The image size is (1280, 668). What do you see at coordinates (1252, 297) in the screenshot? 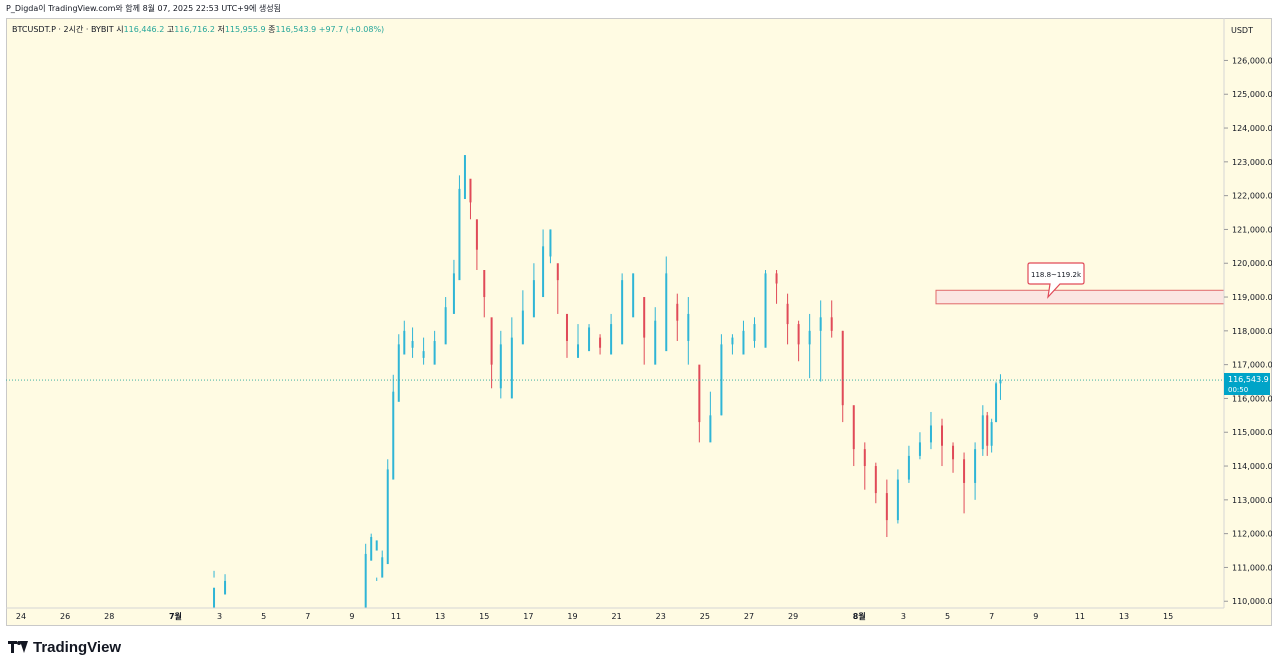
I see `price-tick-label: 119,000.0` at bounding box center [1252, 297].